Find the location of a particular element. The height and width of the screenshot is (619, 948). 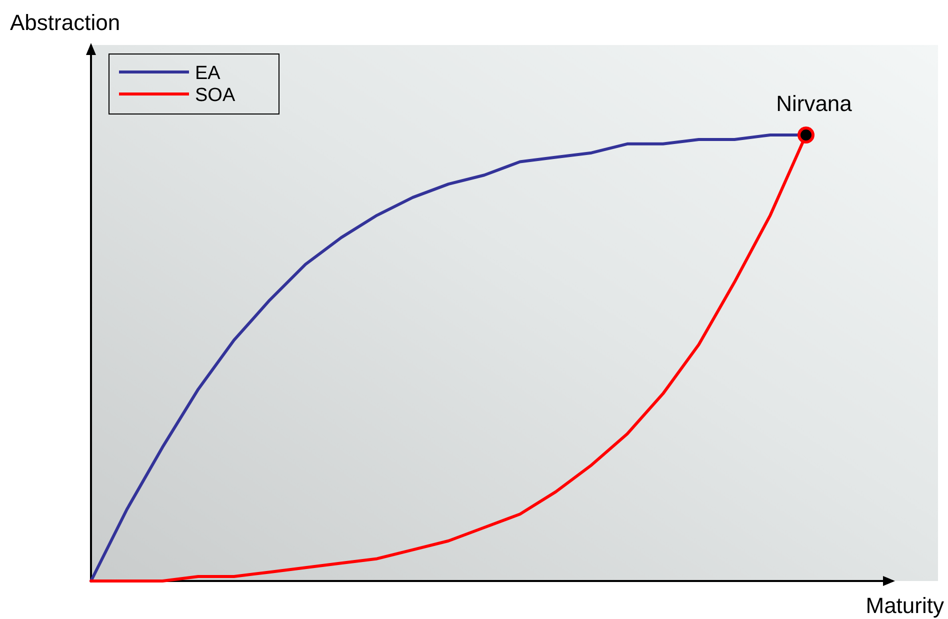

x-axis-title: Maturity is located at coordinates (905, 605).